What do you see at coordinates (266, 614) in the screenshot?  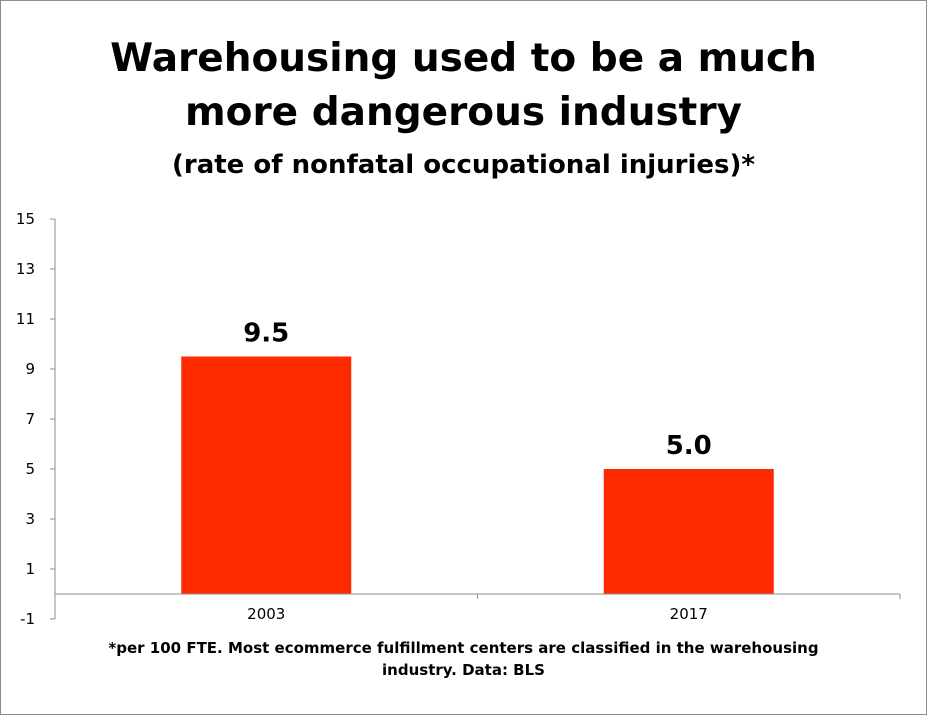 I see `x-tick-label-2003: 2003` at bounding box center [266, 614].